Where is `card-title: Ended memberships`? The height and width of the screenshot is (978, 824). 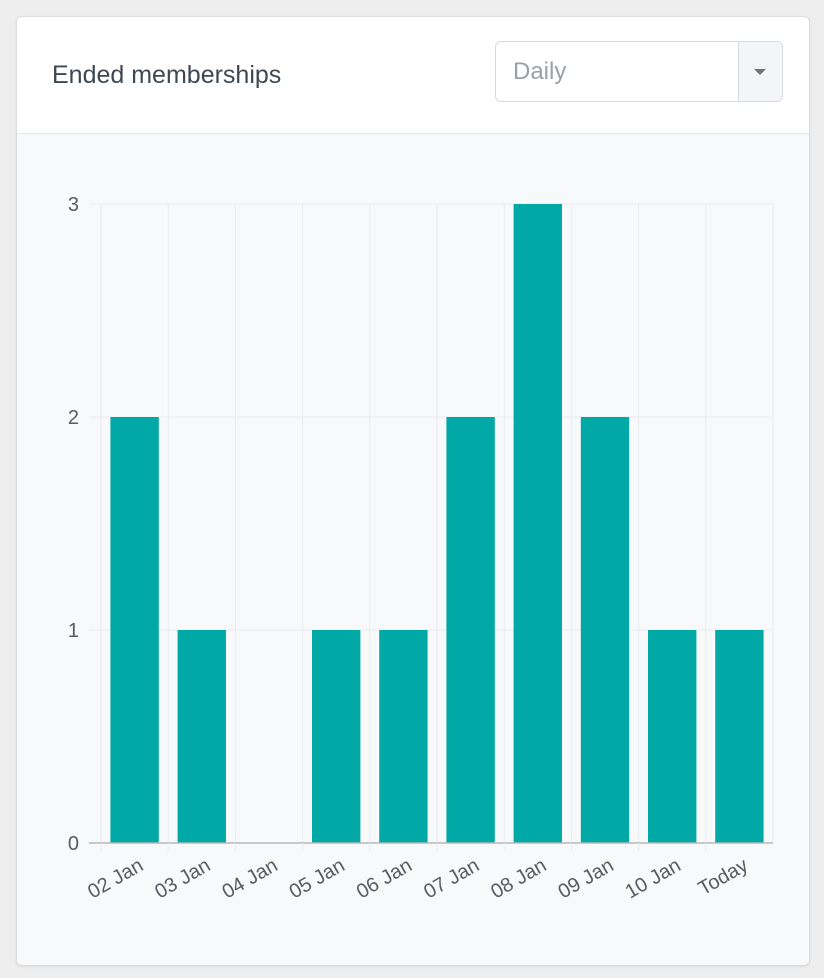 card-title: Ended memberships is located at coordinates (167, 75).